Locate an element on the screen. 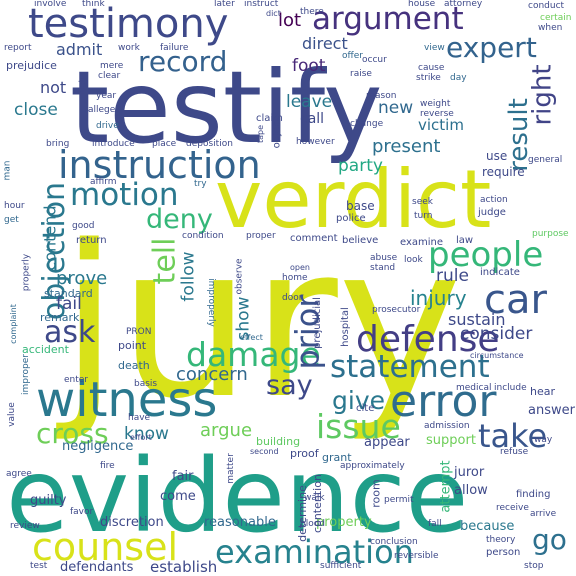 Image resolution: width=576 pixels, height=576 pixels. word-witness: witness is located at coordinates (127, 400).